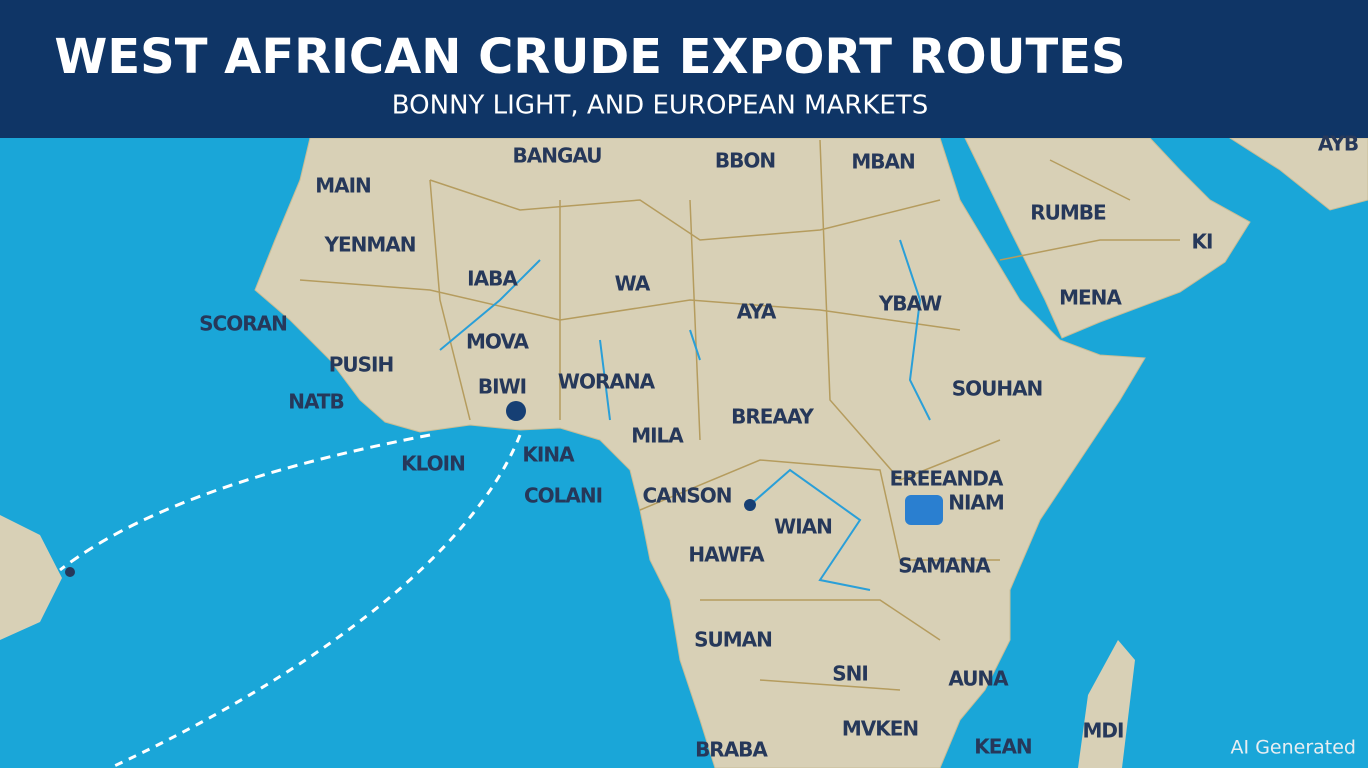 The height and width of the screenshot is (768, 1368). I want to click on place-label: AUNA, so click(978, 679).